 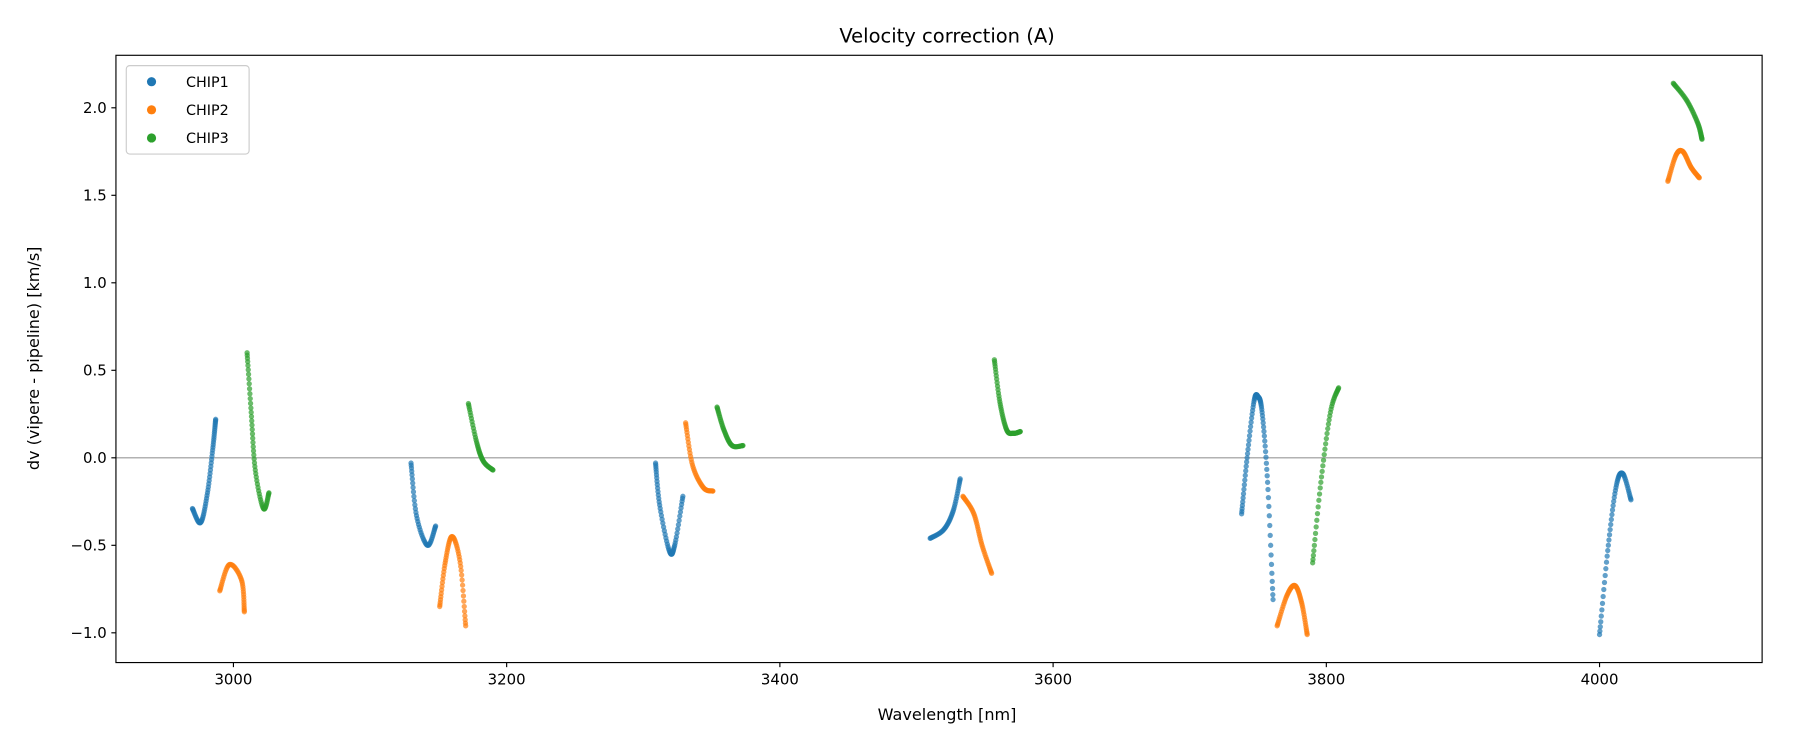 I want to click on legend-marker-chip3, so click(x=151, y=138).